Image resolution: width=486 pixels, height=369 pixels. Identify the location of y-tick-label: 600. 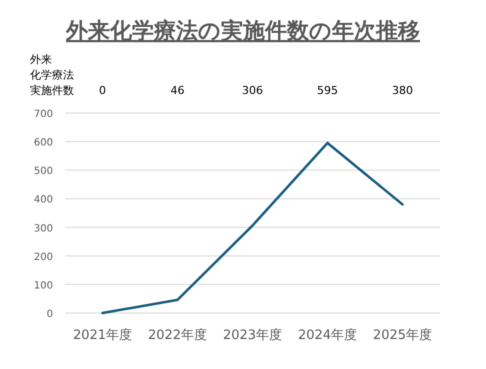
(43, 143).